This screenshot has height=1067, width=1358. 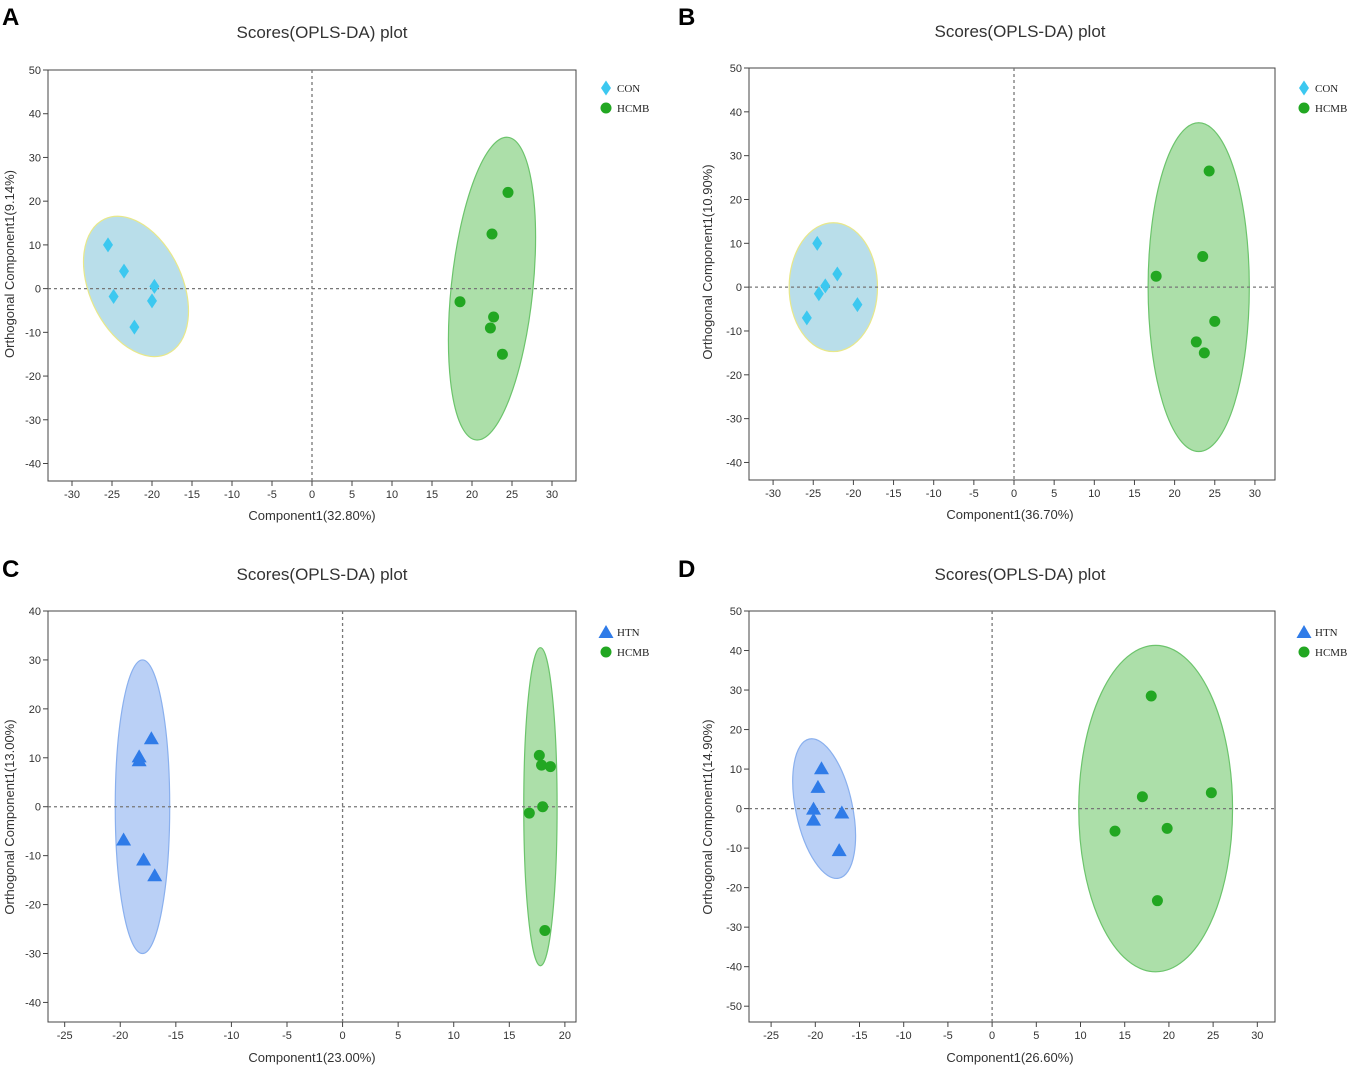 I want to click on panel-b-x-tick-label: -30, so click(x=773, y=494).